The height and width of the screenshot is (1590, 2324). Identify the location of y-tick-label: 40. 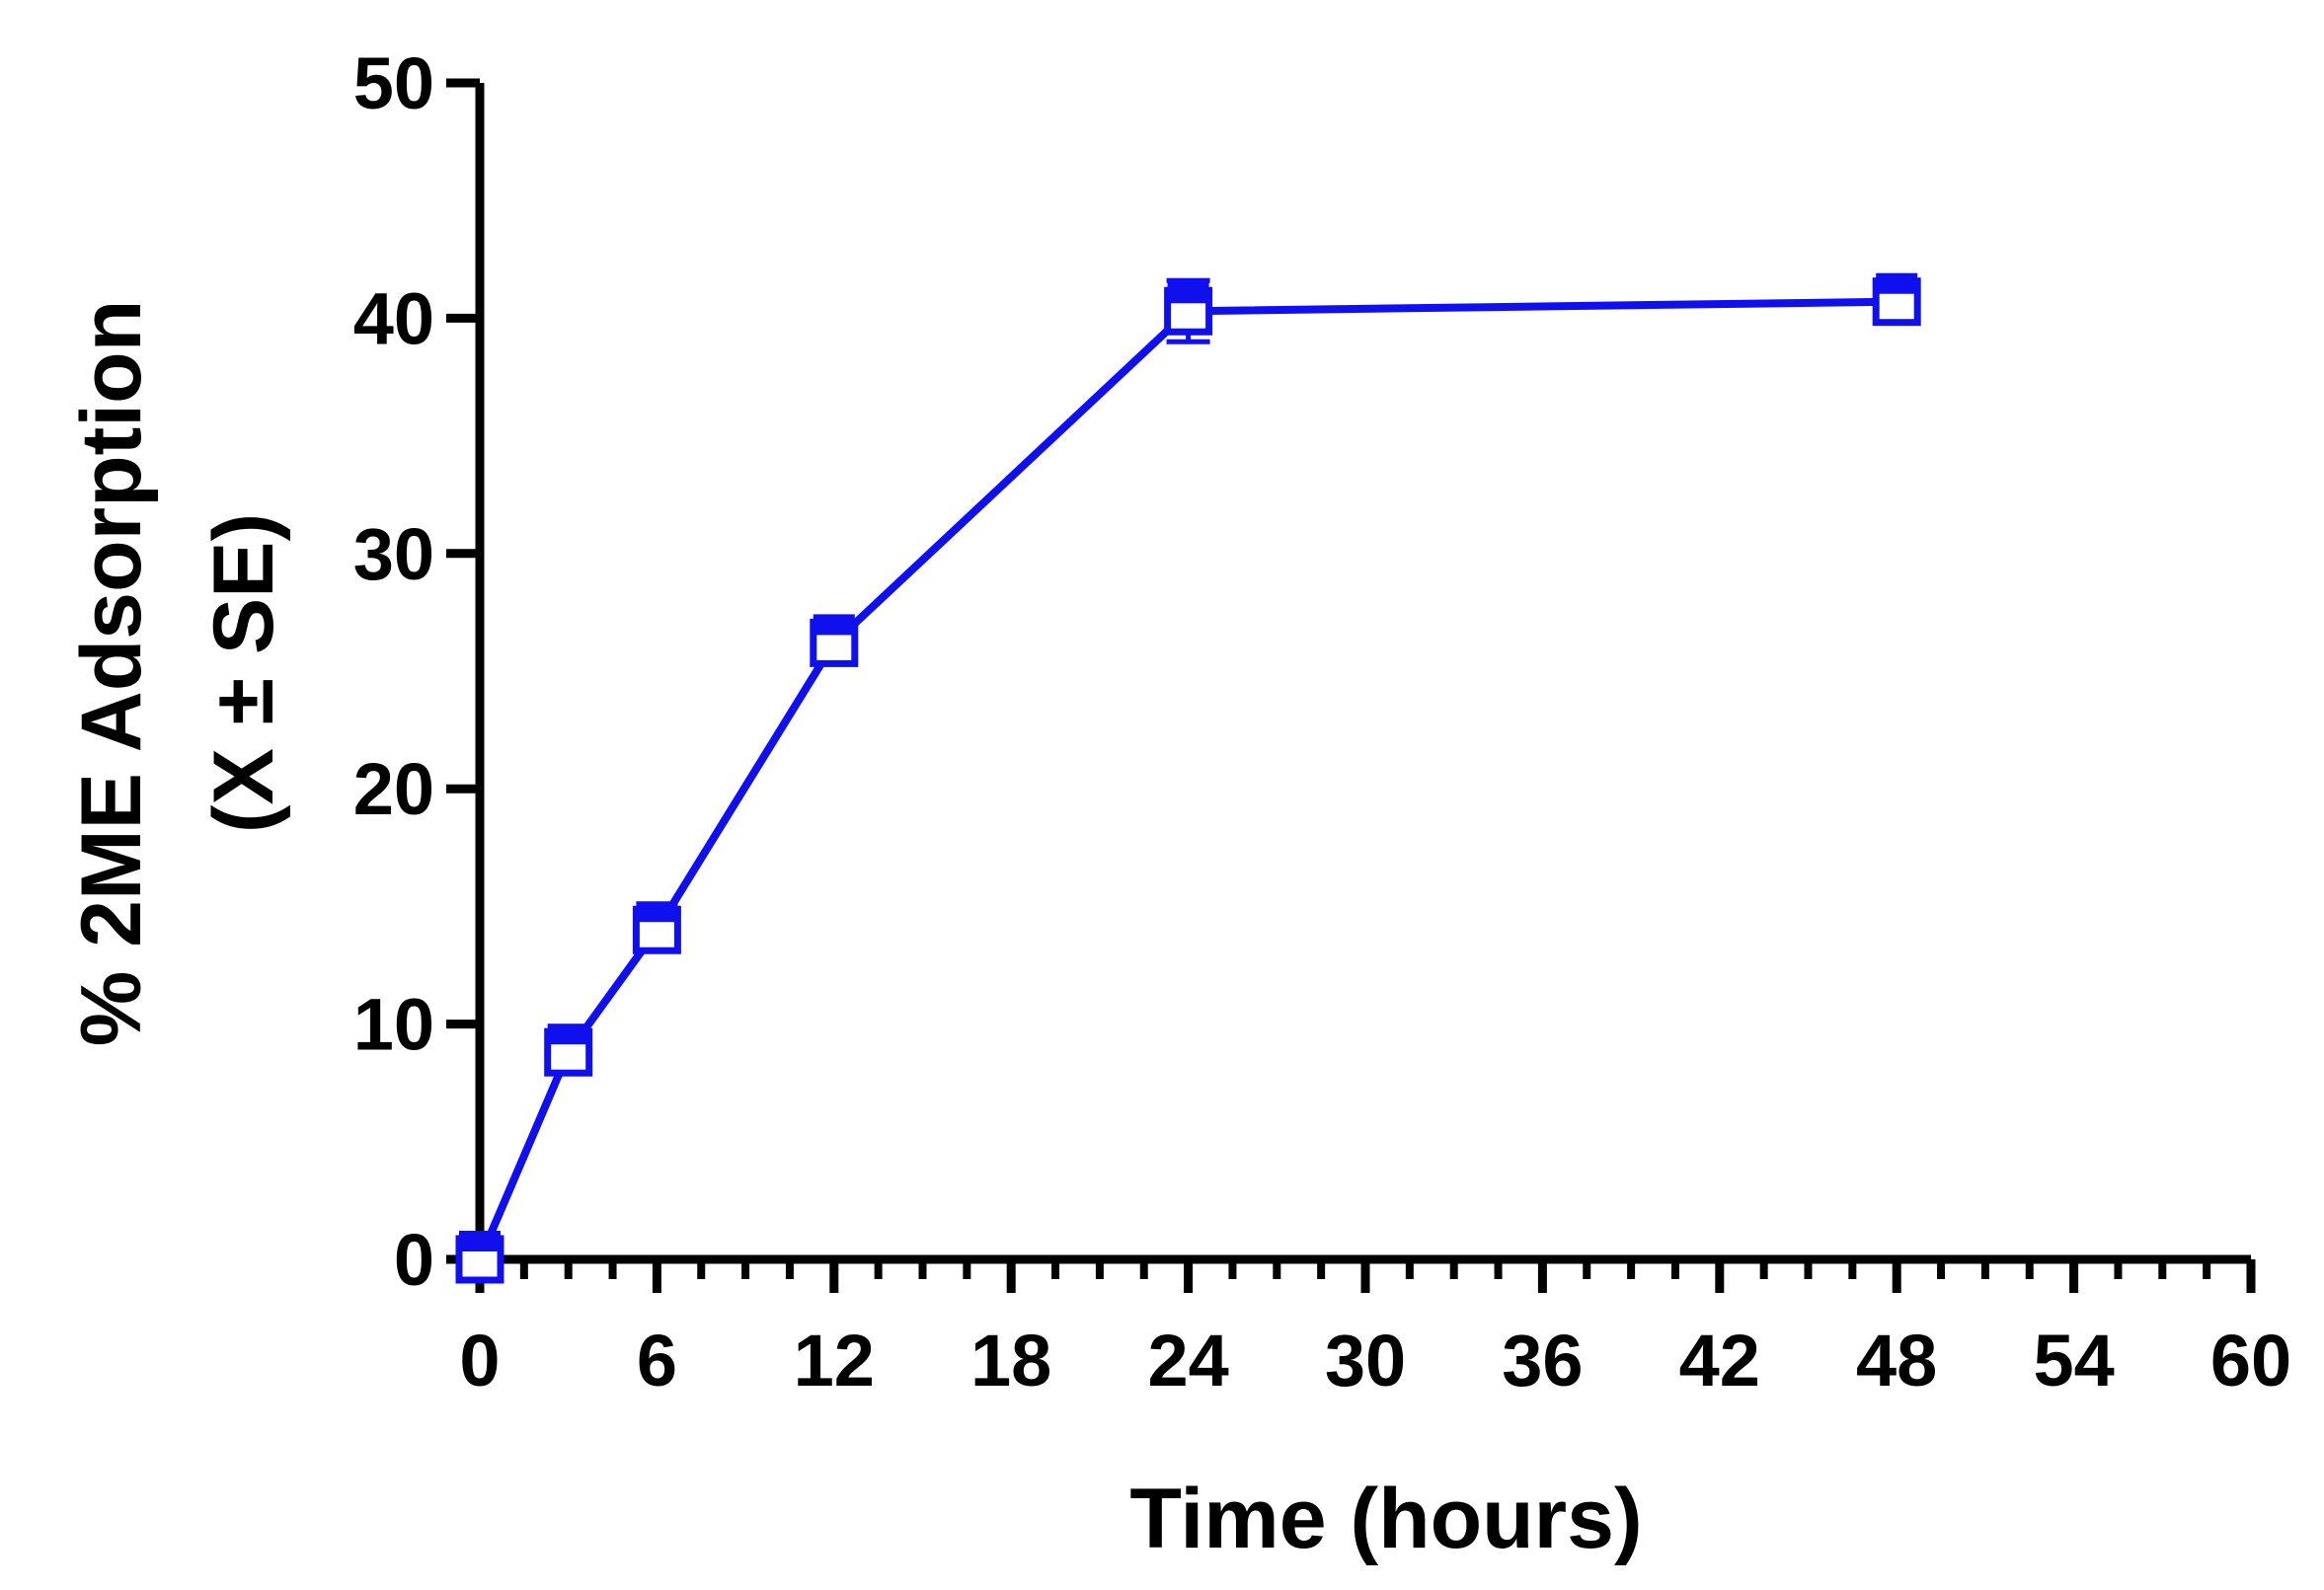
(393, 318).